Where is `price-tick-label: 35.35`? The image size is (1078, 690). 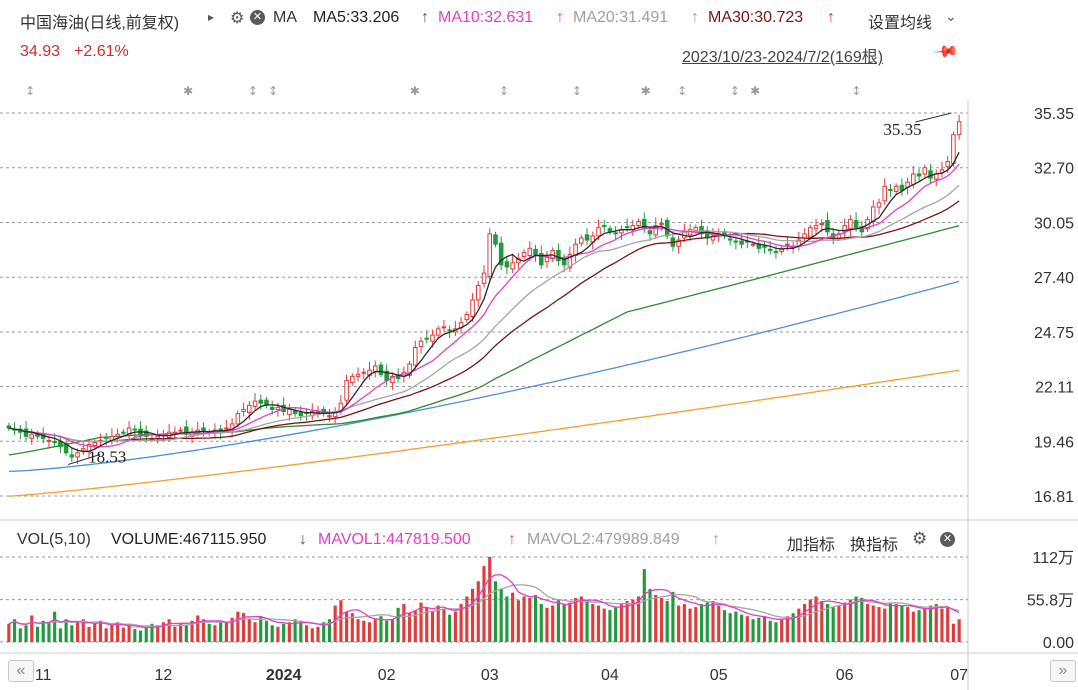 price-tick-label: 35.35 is located at coordinates (1054, 114).